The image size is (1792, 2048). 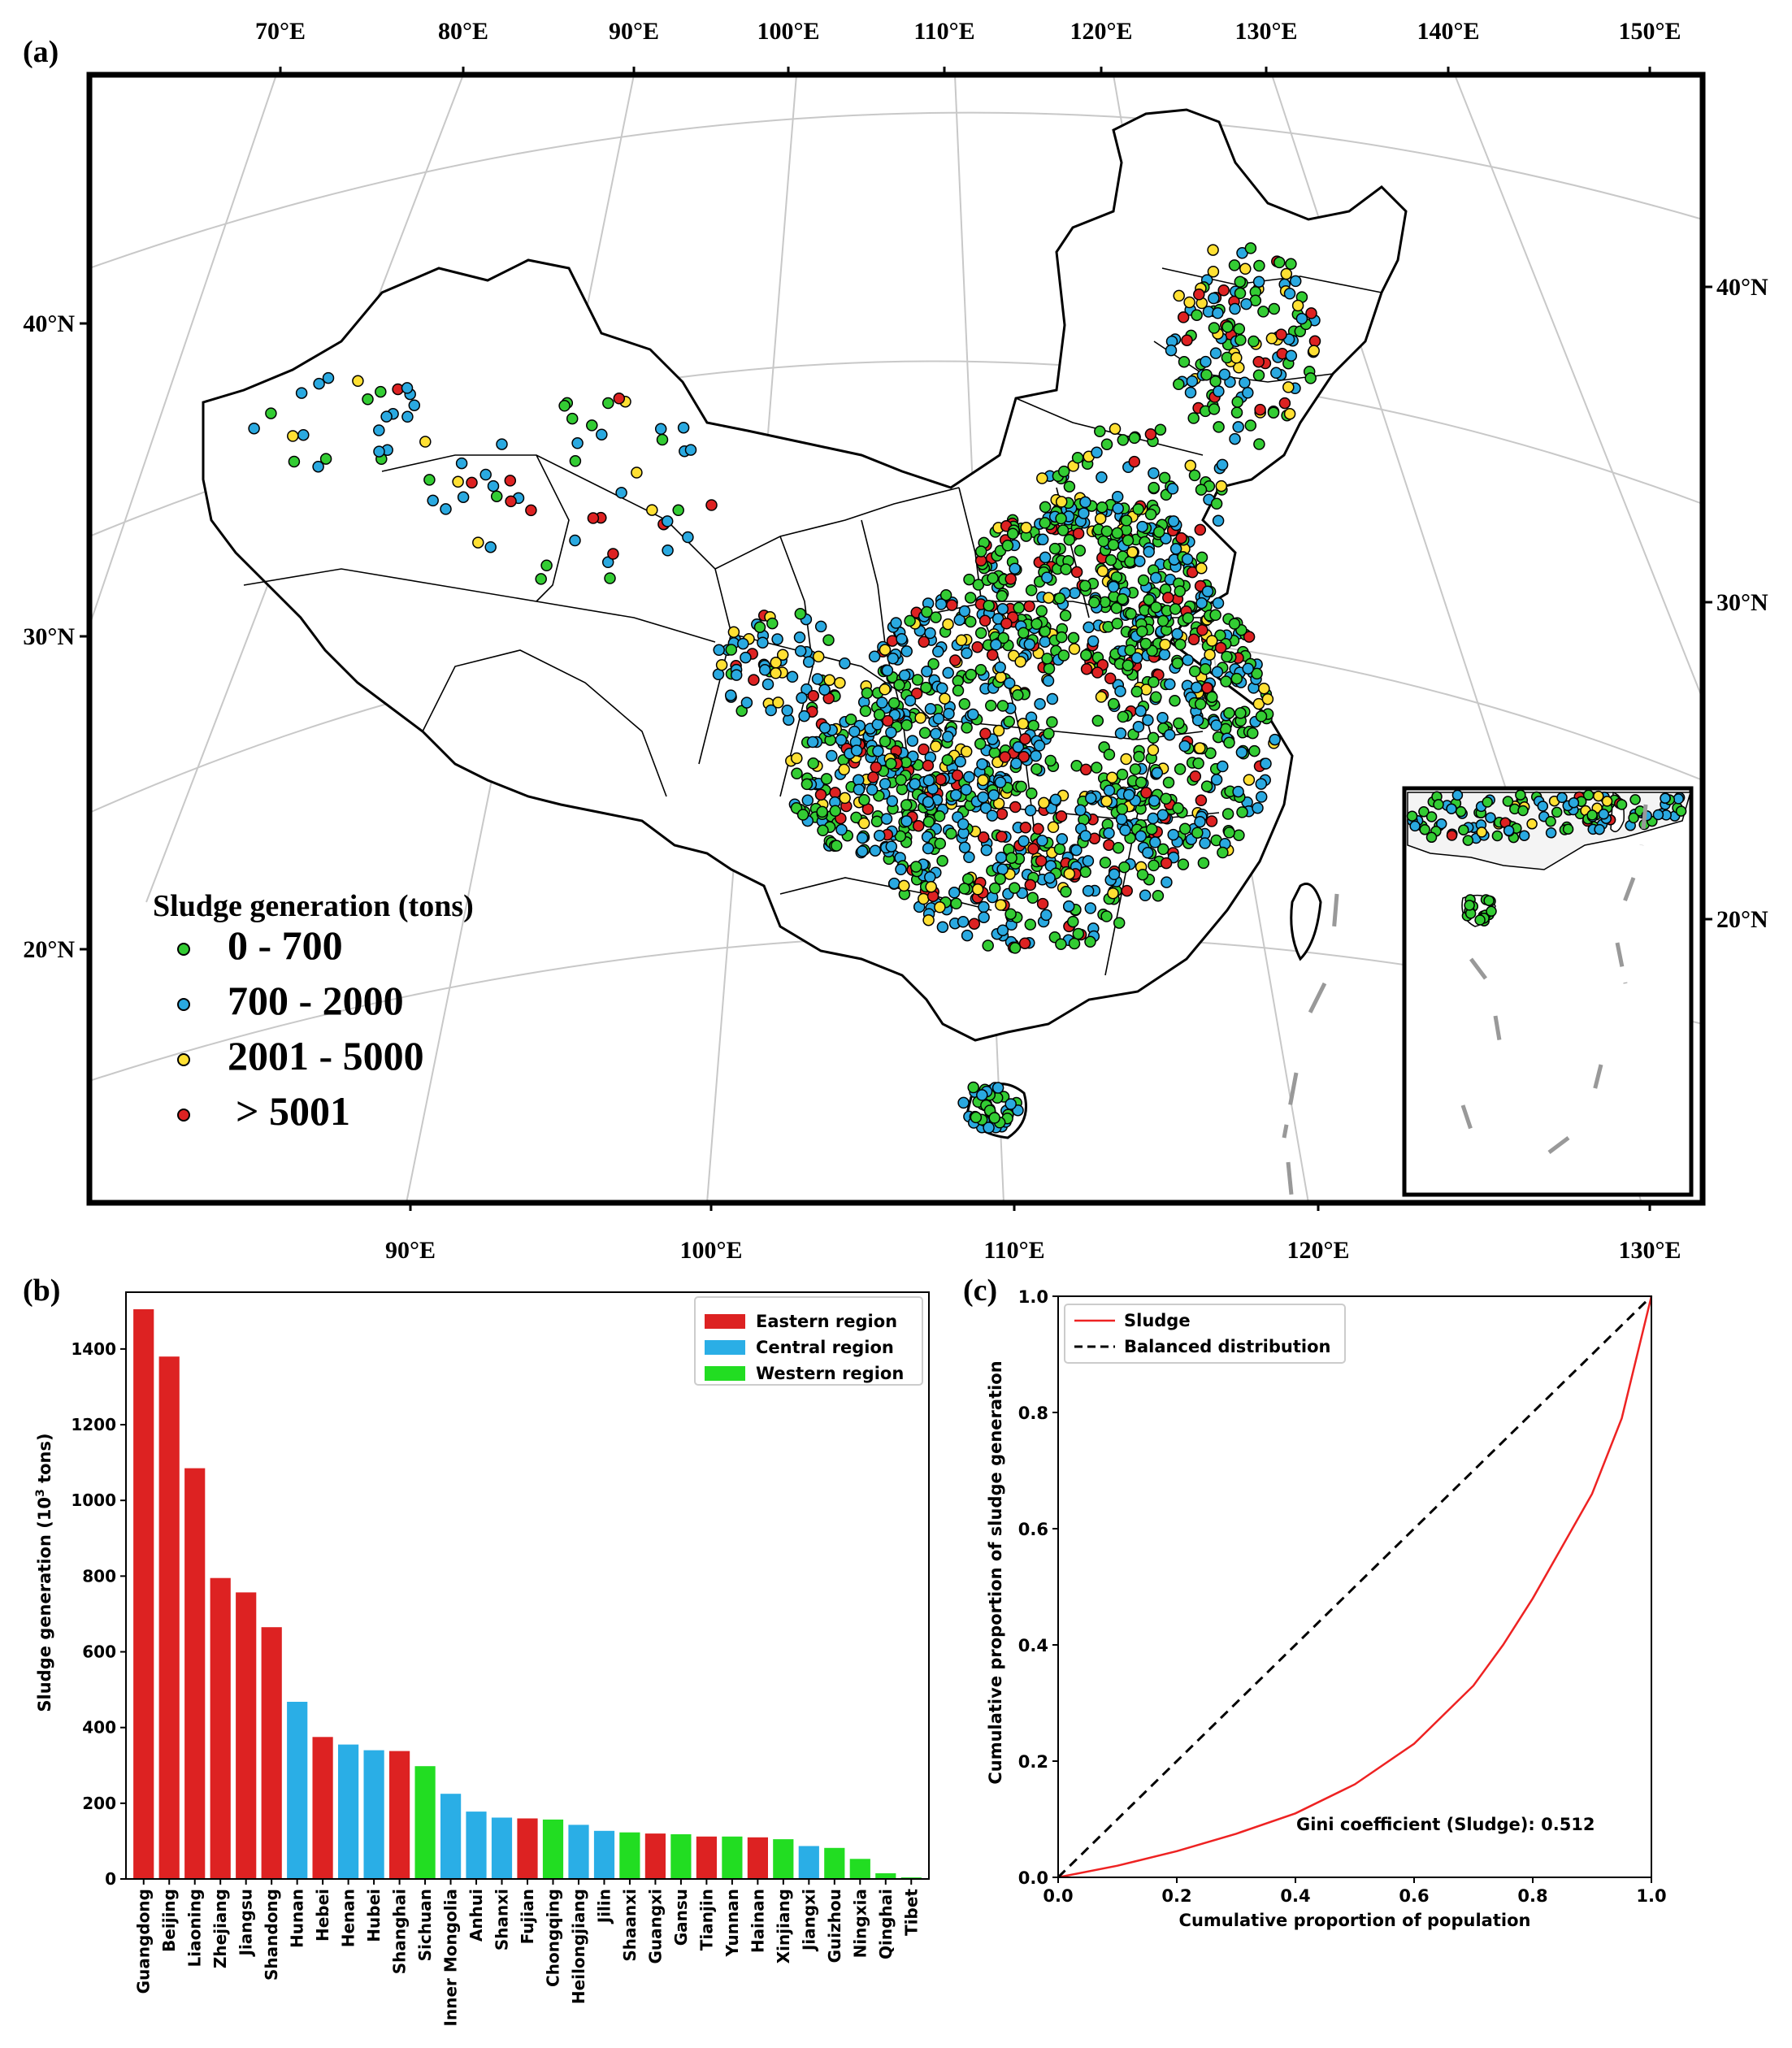 What do you see at coordinates (527, 1585) in the screenshot?
I see `bar-plot-frame` at bounding box center [527, 1585].